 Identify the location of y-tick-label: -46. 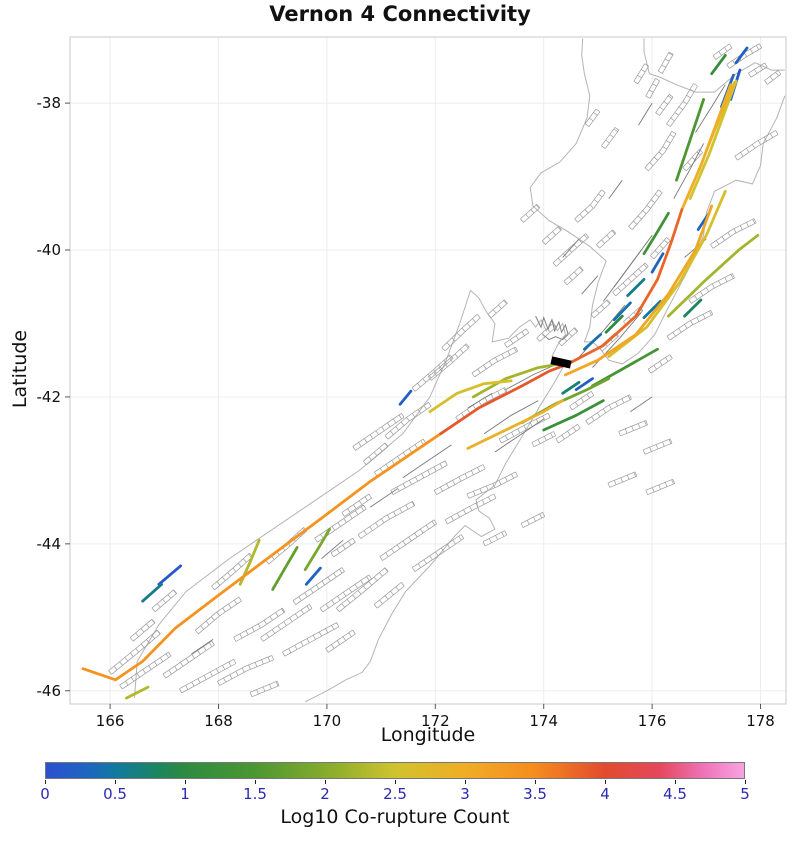
(49, 691).